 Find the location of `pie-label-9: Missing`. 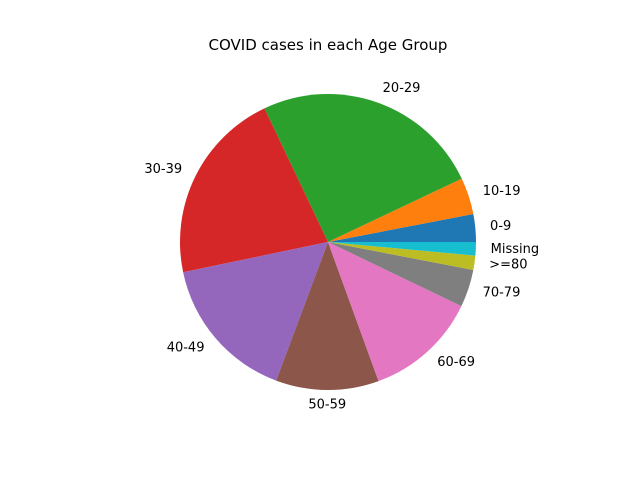

pie-label-9: Missing is located at coordinates (515, 249).